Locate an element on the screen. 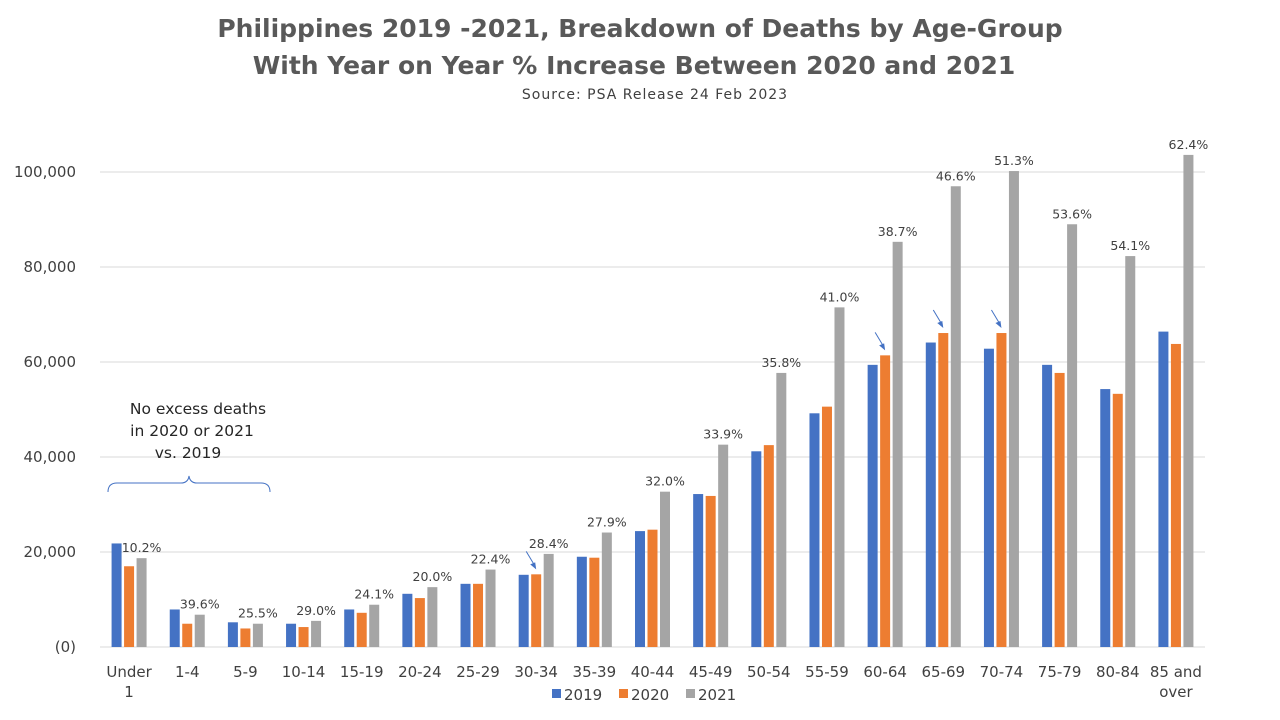  x-tick-label: 45-49 is located at coordinates (711, 672).